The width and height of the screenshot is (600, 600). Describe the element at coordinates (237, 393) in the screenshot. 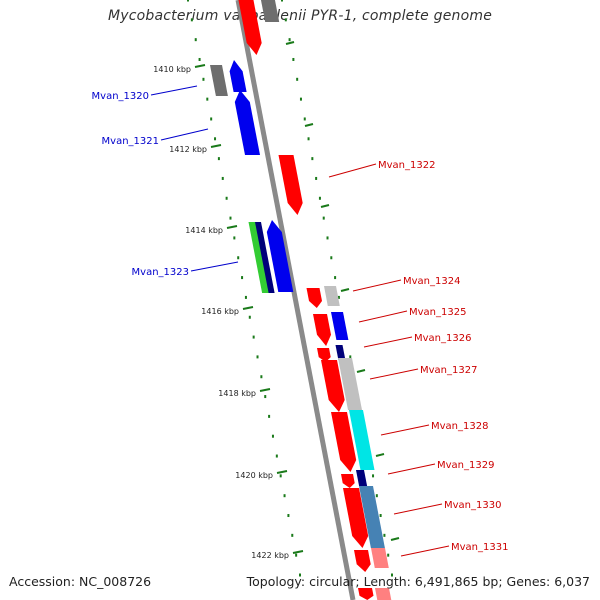

I see `scale-tick-label: 1418 kbp` at that location.